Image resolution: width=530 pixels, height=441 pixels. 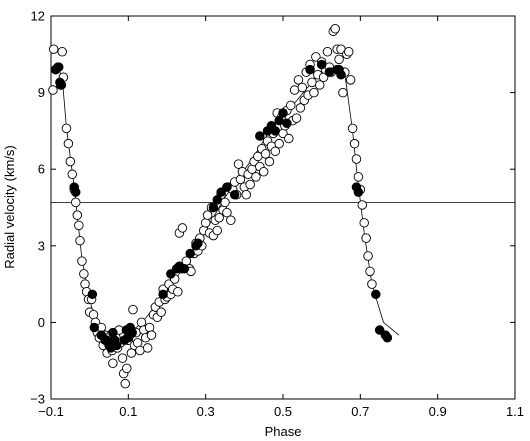 I want to click on y-tick-label: 3, so click(x=41, y=245).